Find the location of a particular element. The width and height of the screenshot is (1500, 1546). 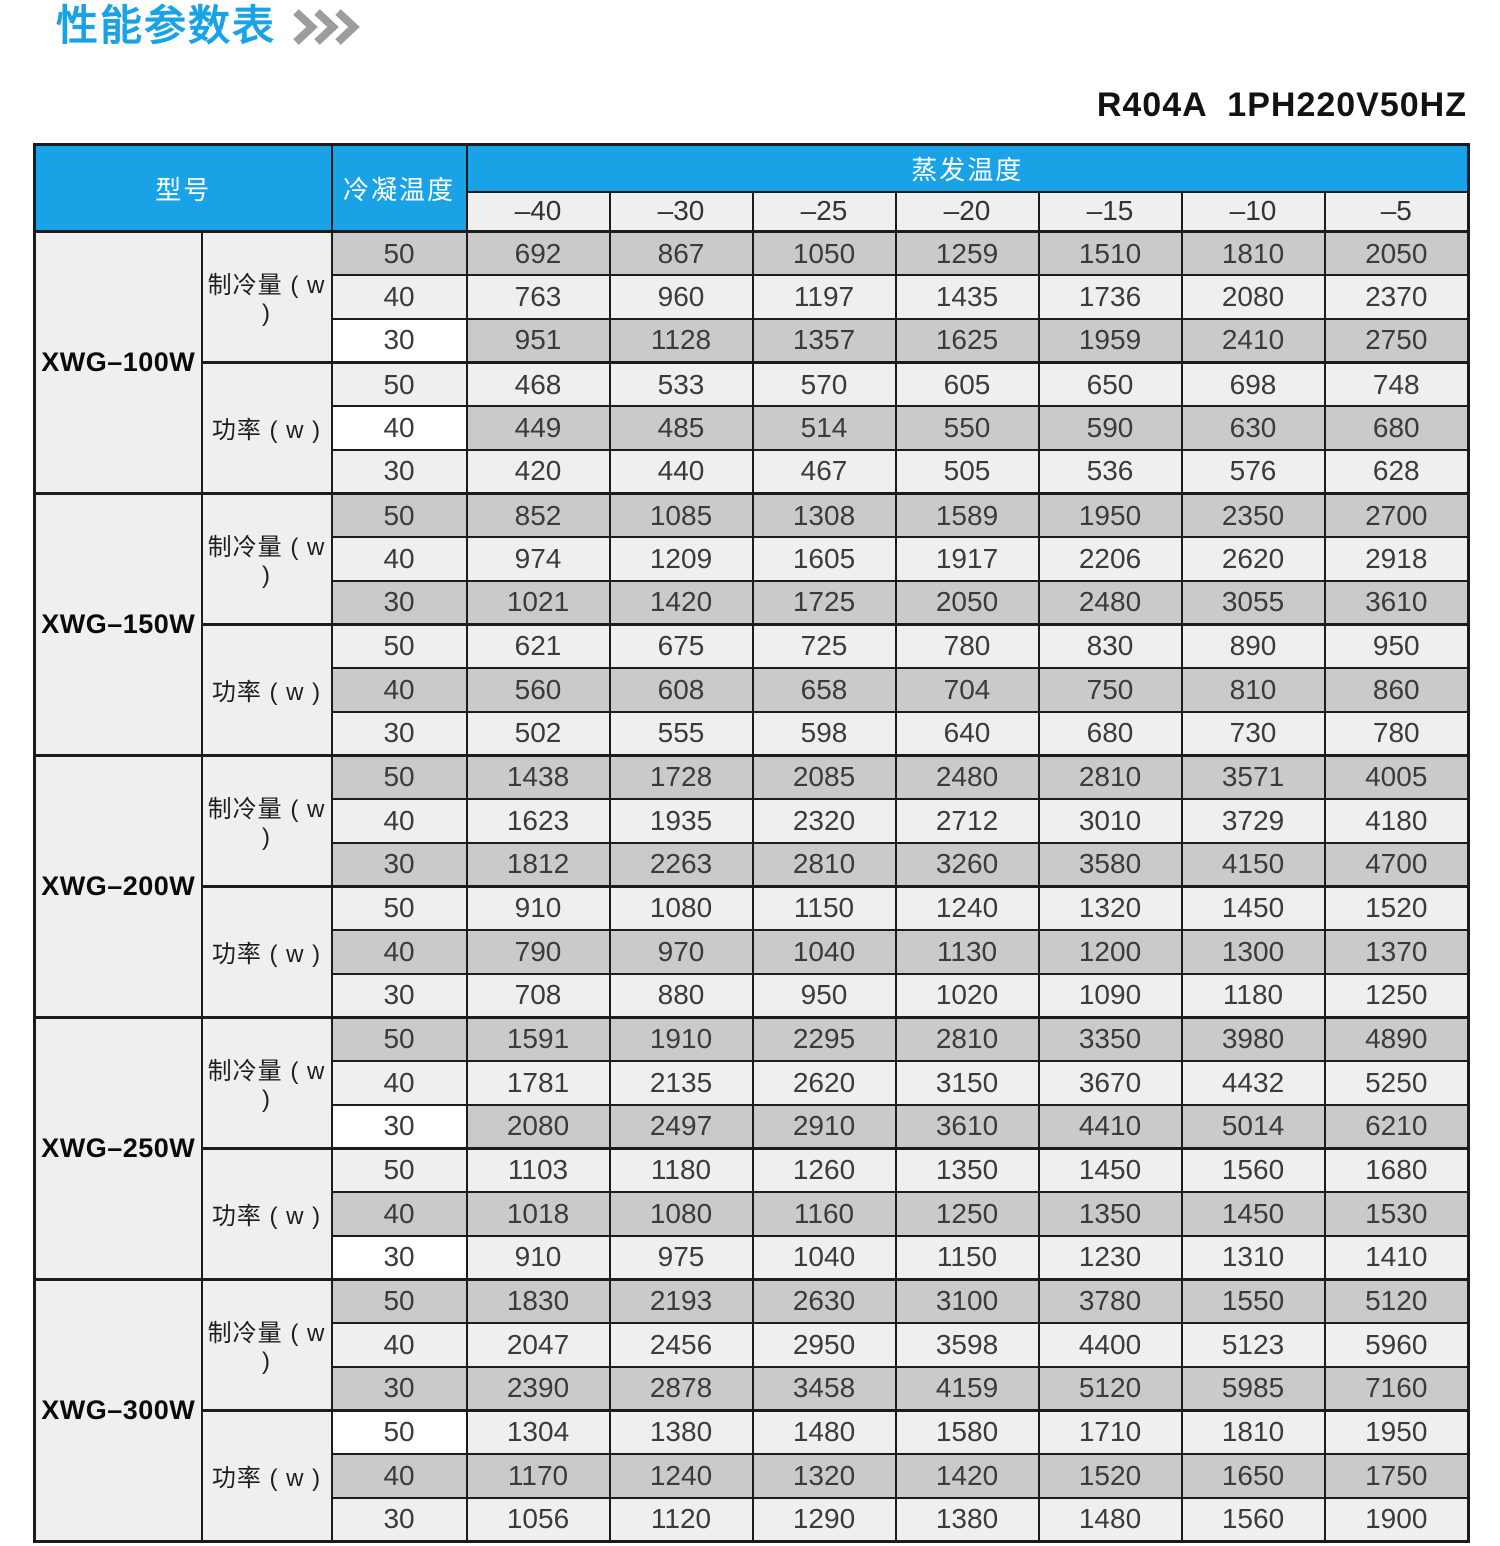

metric-label-cell: 制冷量 ( w ) is located at coordinates (266, 1082).